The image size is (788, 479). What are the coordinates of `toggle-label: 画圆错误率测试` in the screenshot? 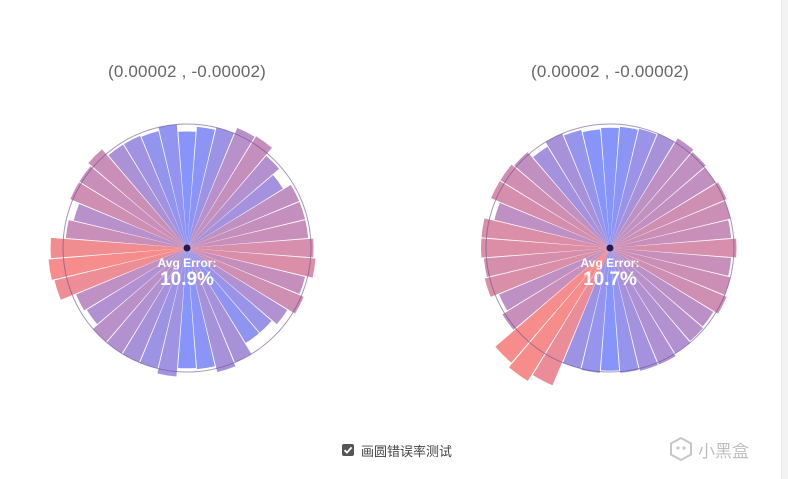 It's located at (407, 451).